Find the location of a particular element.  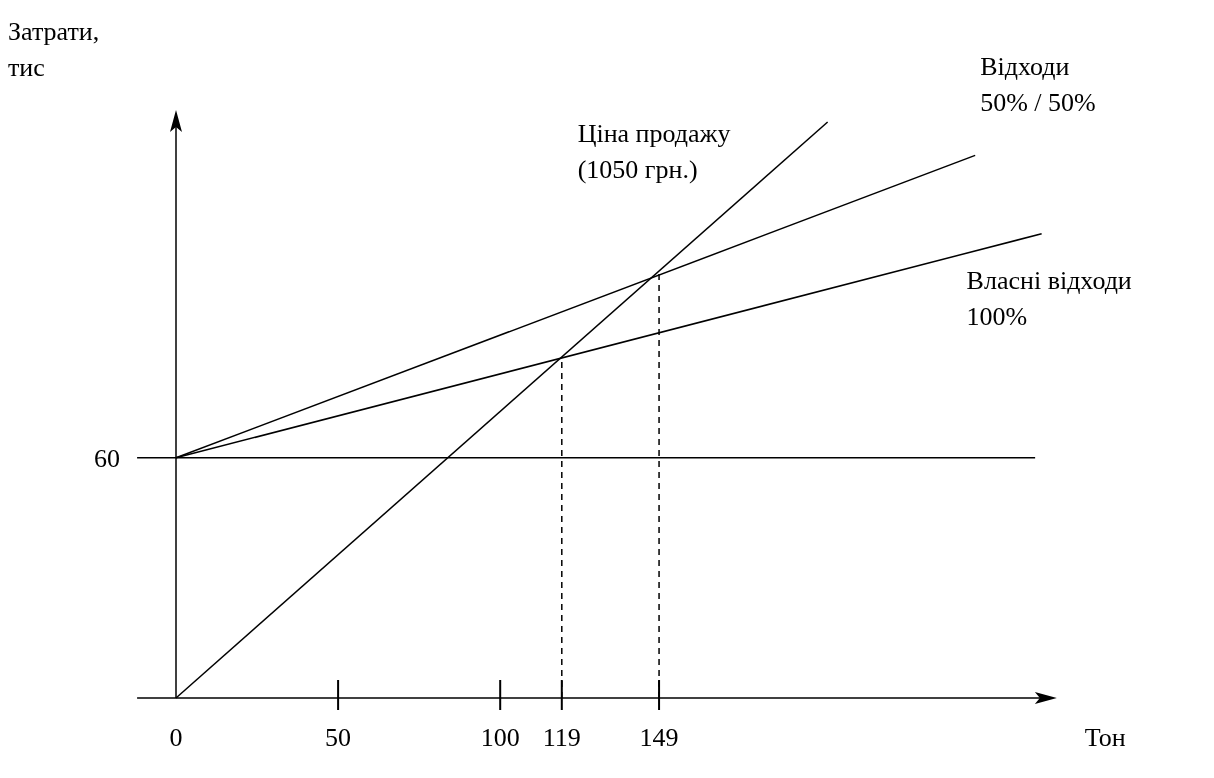

y-axis-title: Затрати, тис is located at coordinates (54, 49).